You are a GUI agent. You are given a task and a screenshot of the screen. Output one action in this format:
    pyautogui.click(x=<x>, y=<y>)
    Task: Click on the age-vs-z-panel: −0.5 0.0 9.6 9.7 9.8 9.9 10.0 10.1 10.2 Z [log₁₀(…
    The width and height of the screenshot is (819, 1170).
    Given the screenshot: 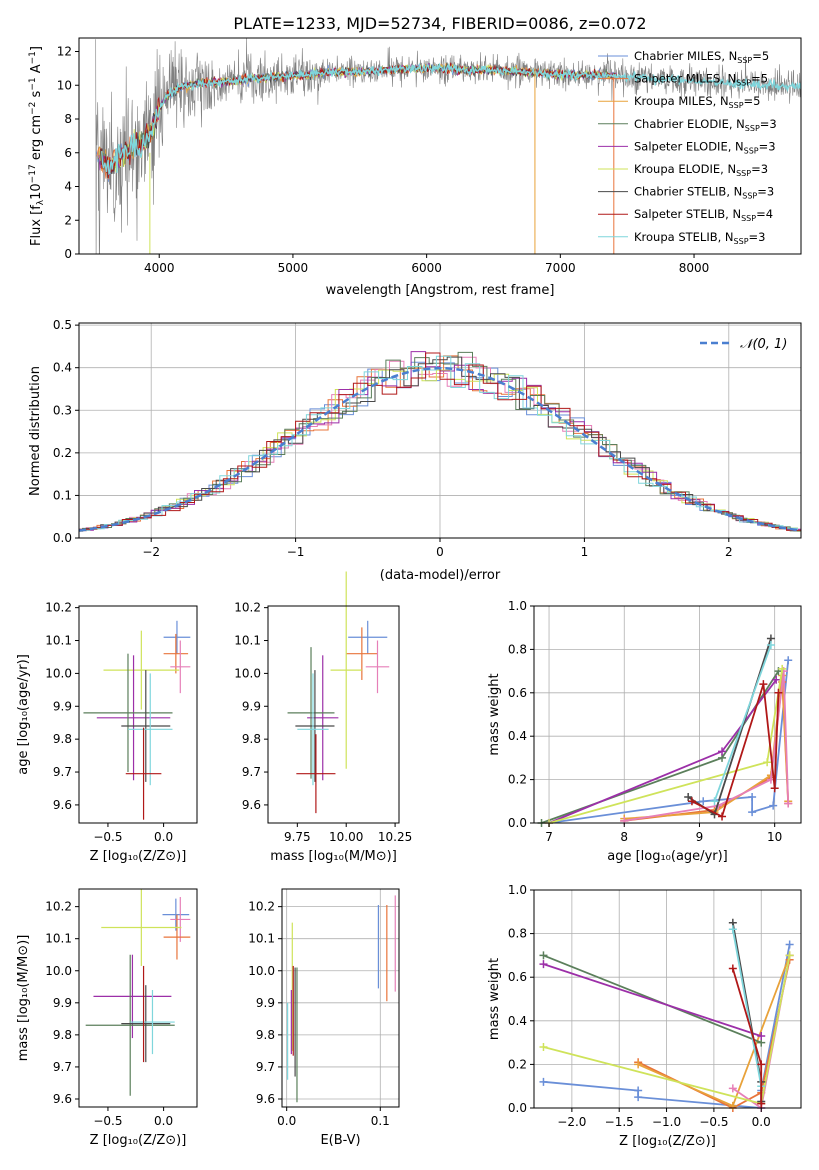 What is the action you would take?
    pyautogui.click(x=107, y=732)
    